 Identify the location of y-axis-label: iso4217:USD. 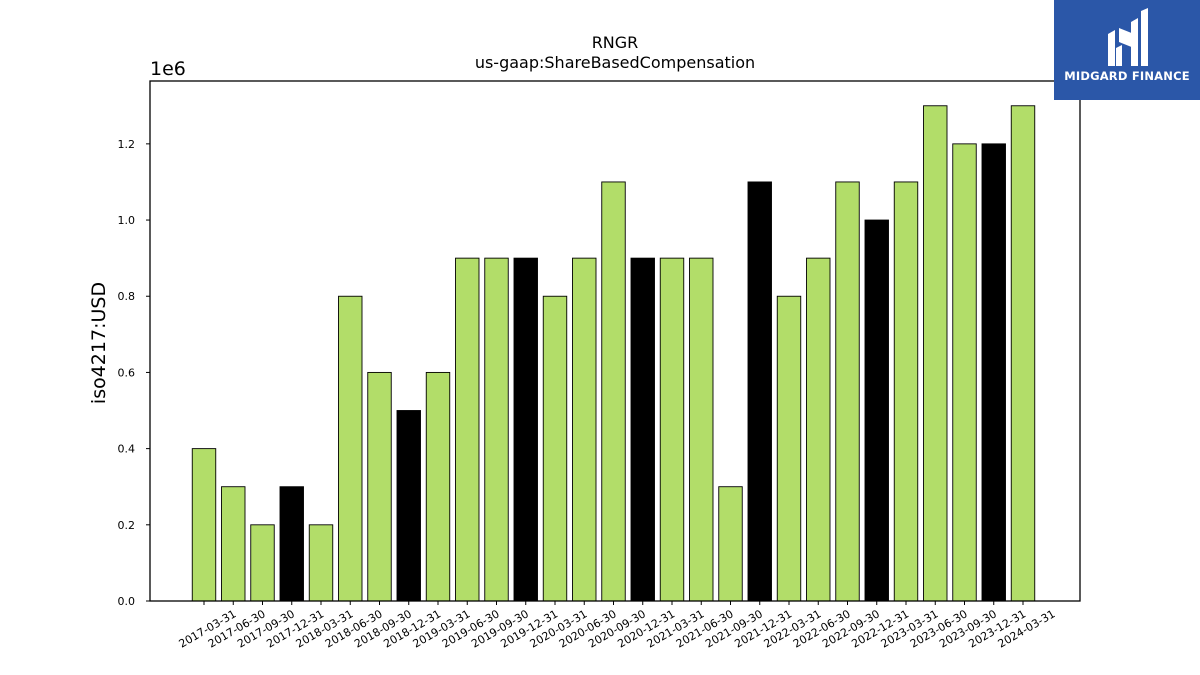
(99, 343).